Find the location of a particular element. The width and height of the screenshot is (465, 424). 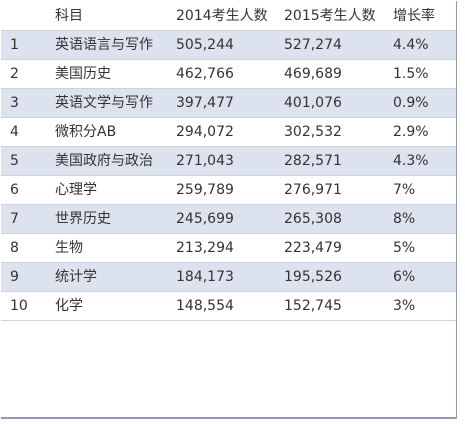

rank-cell: 9 is located at coordinates (23, 277).